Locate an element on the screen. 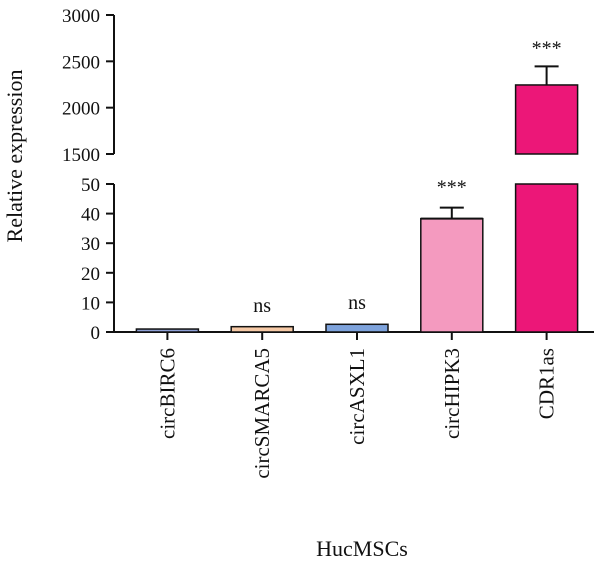 The width and height of the screenshot is (600, 564). y-tick-label: 20 is located at coordinates (90, 274).